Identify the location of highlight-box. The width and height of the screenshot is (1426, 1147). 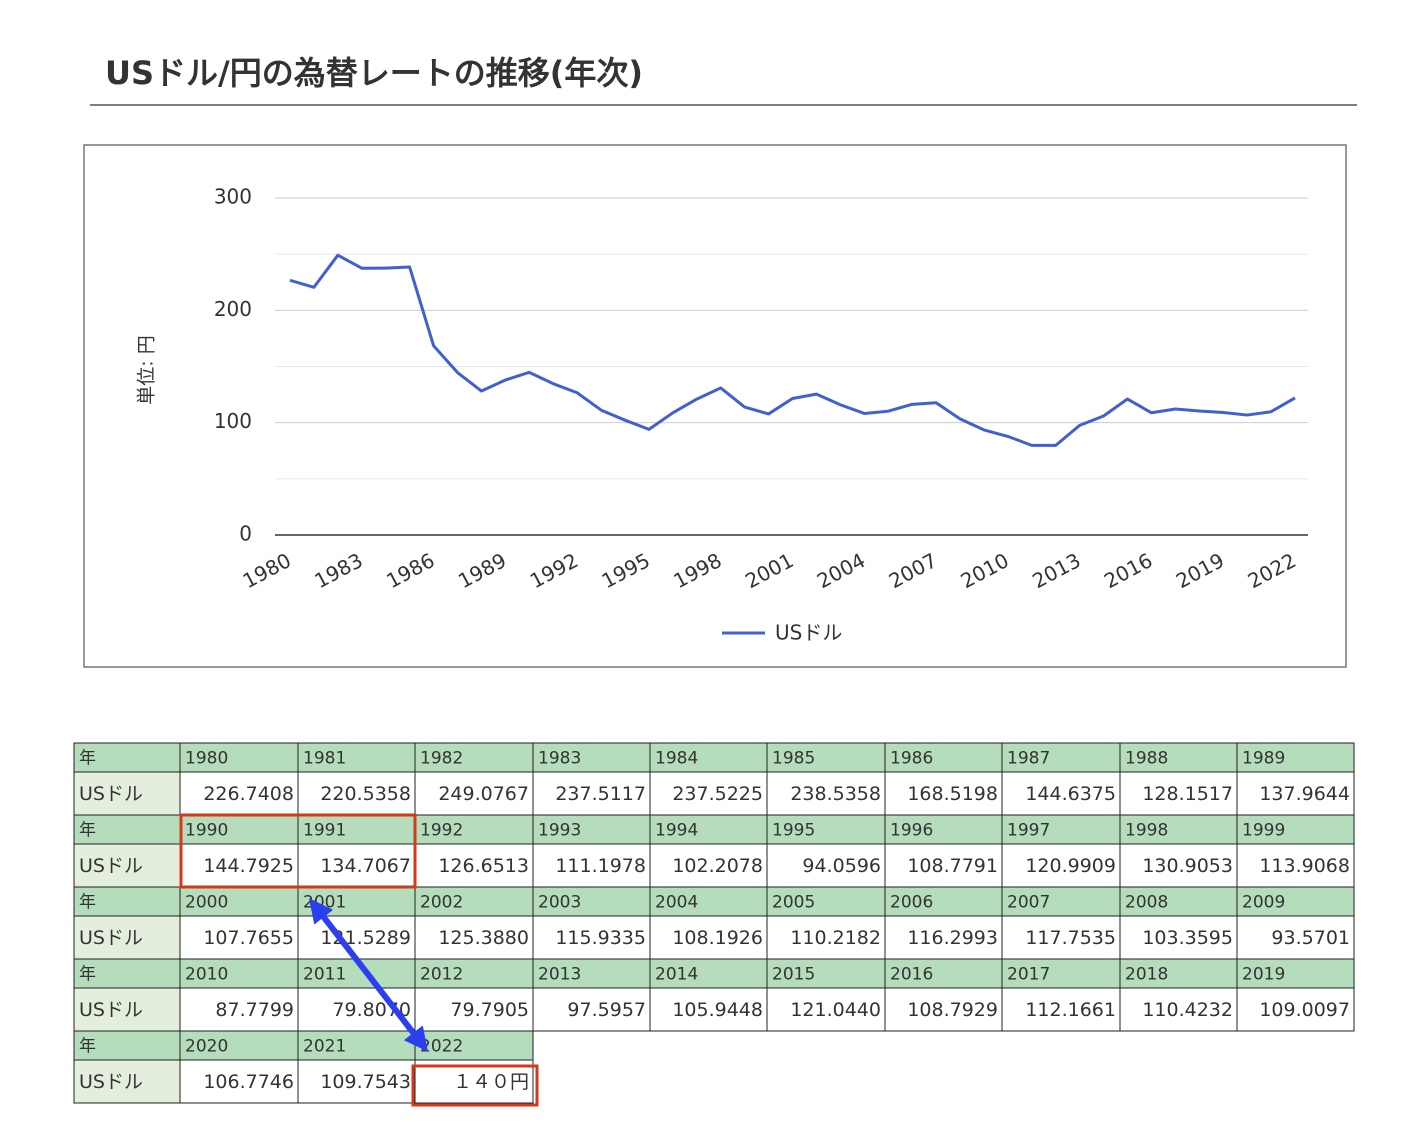
(298, 851).